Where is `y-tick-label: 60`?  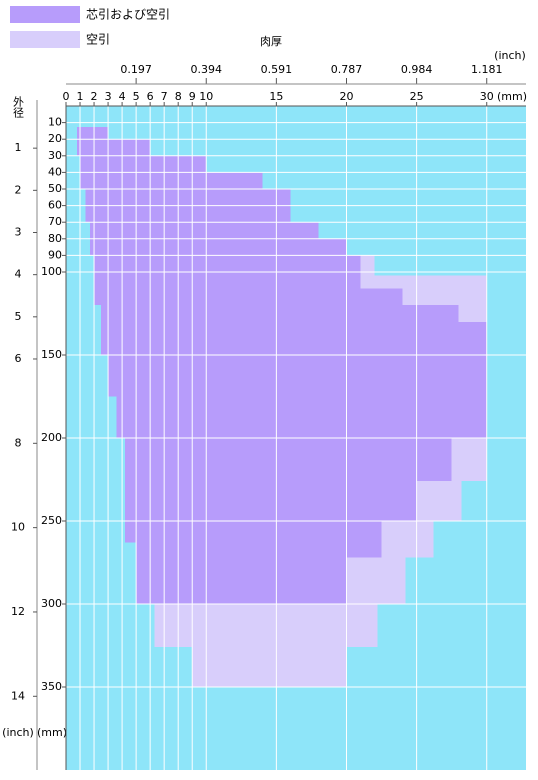
y-tick-label: 60 is located at coordinates (55, 205).